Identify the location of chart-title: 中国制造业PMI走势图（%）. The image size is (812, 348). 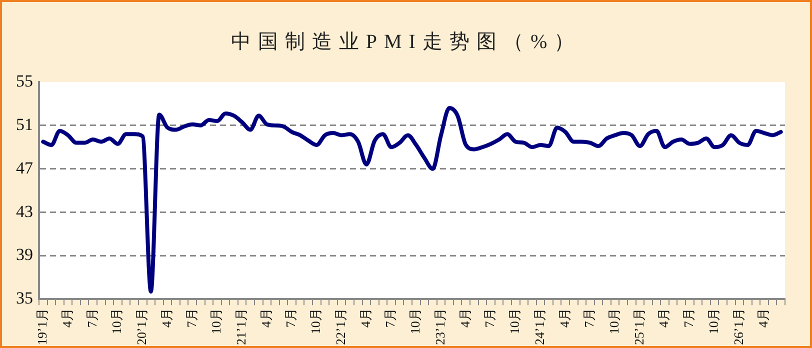
(406, 42).